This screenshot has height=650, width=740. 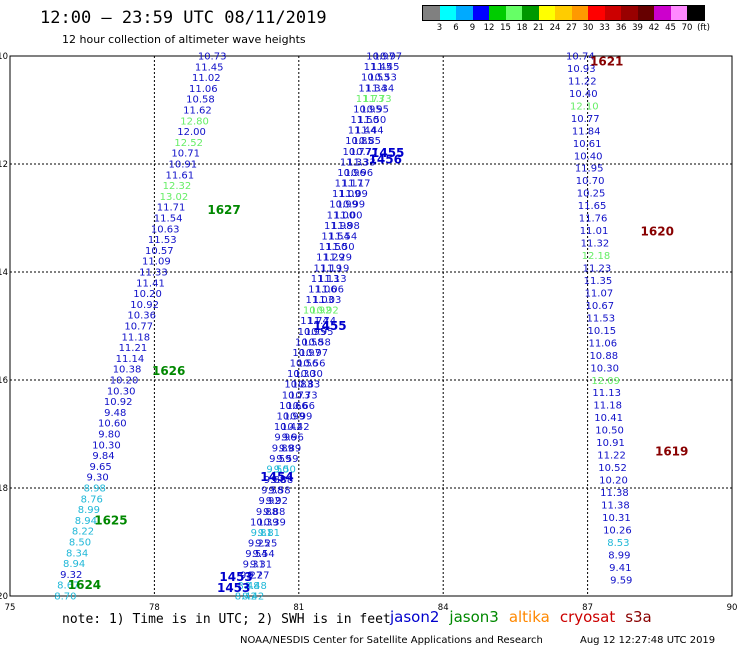 What do you see at coordinates (580, 57) in the screenshot?
I see `wave-height-value: 10.74` at bounding box center [580, 57].